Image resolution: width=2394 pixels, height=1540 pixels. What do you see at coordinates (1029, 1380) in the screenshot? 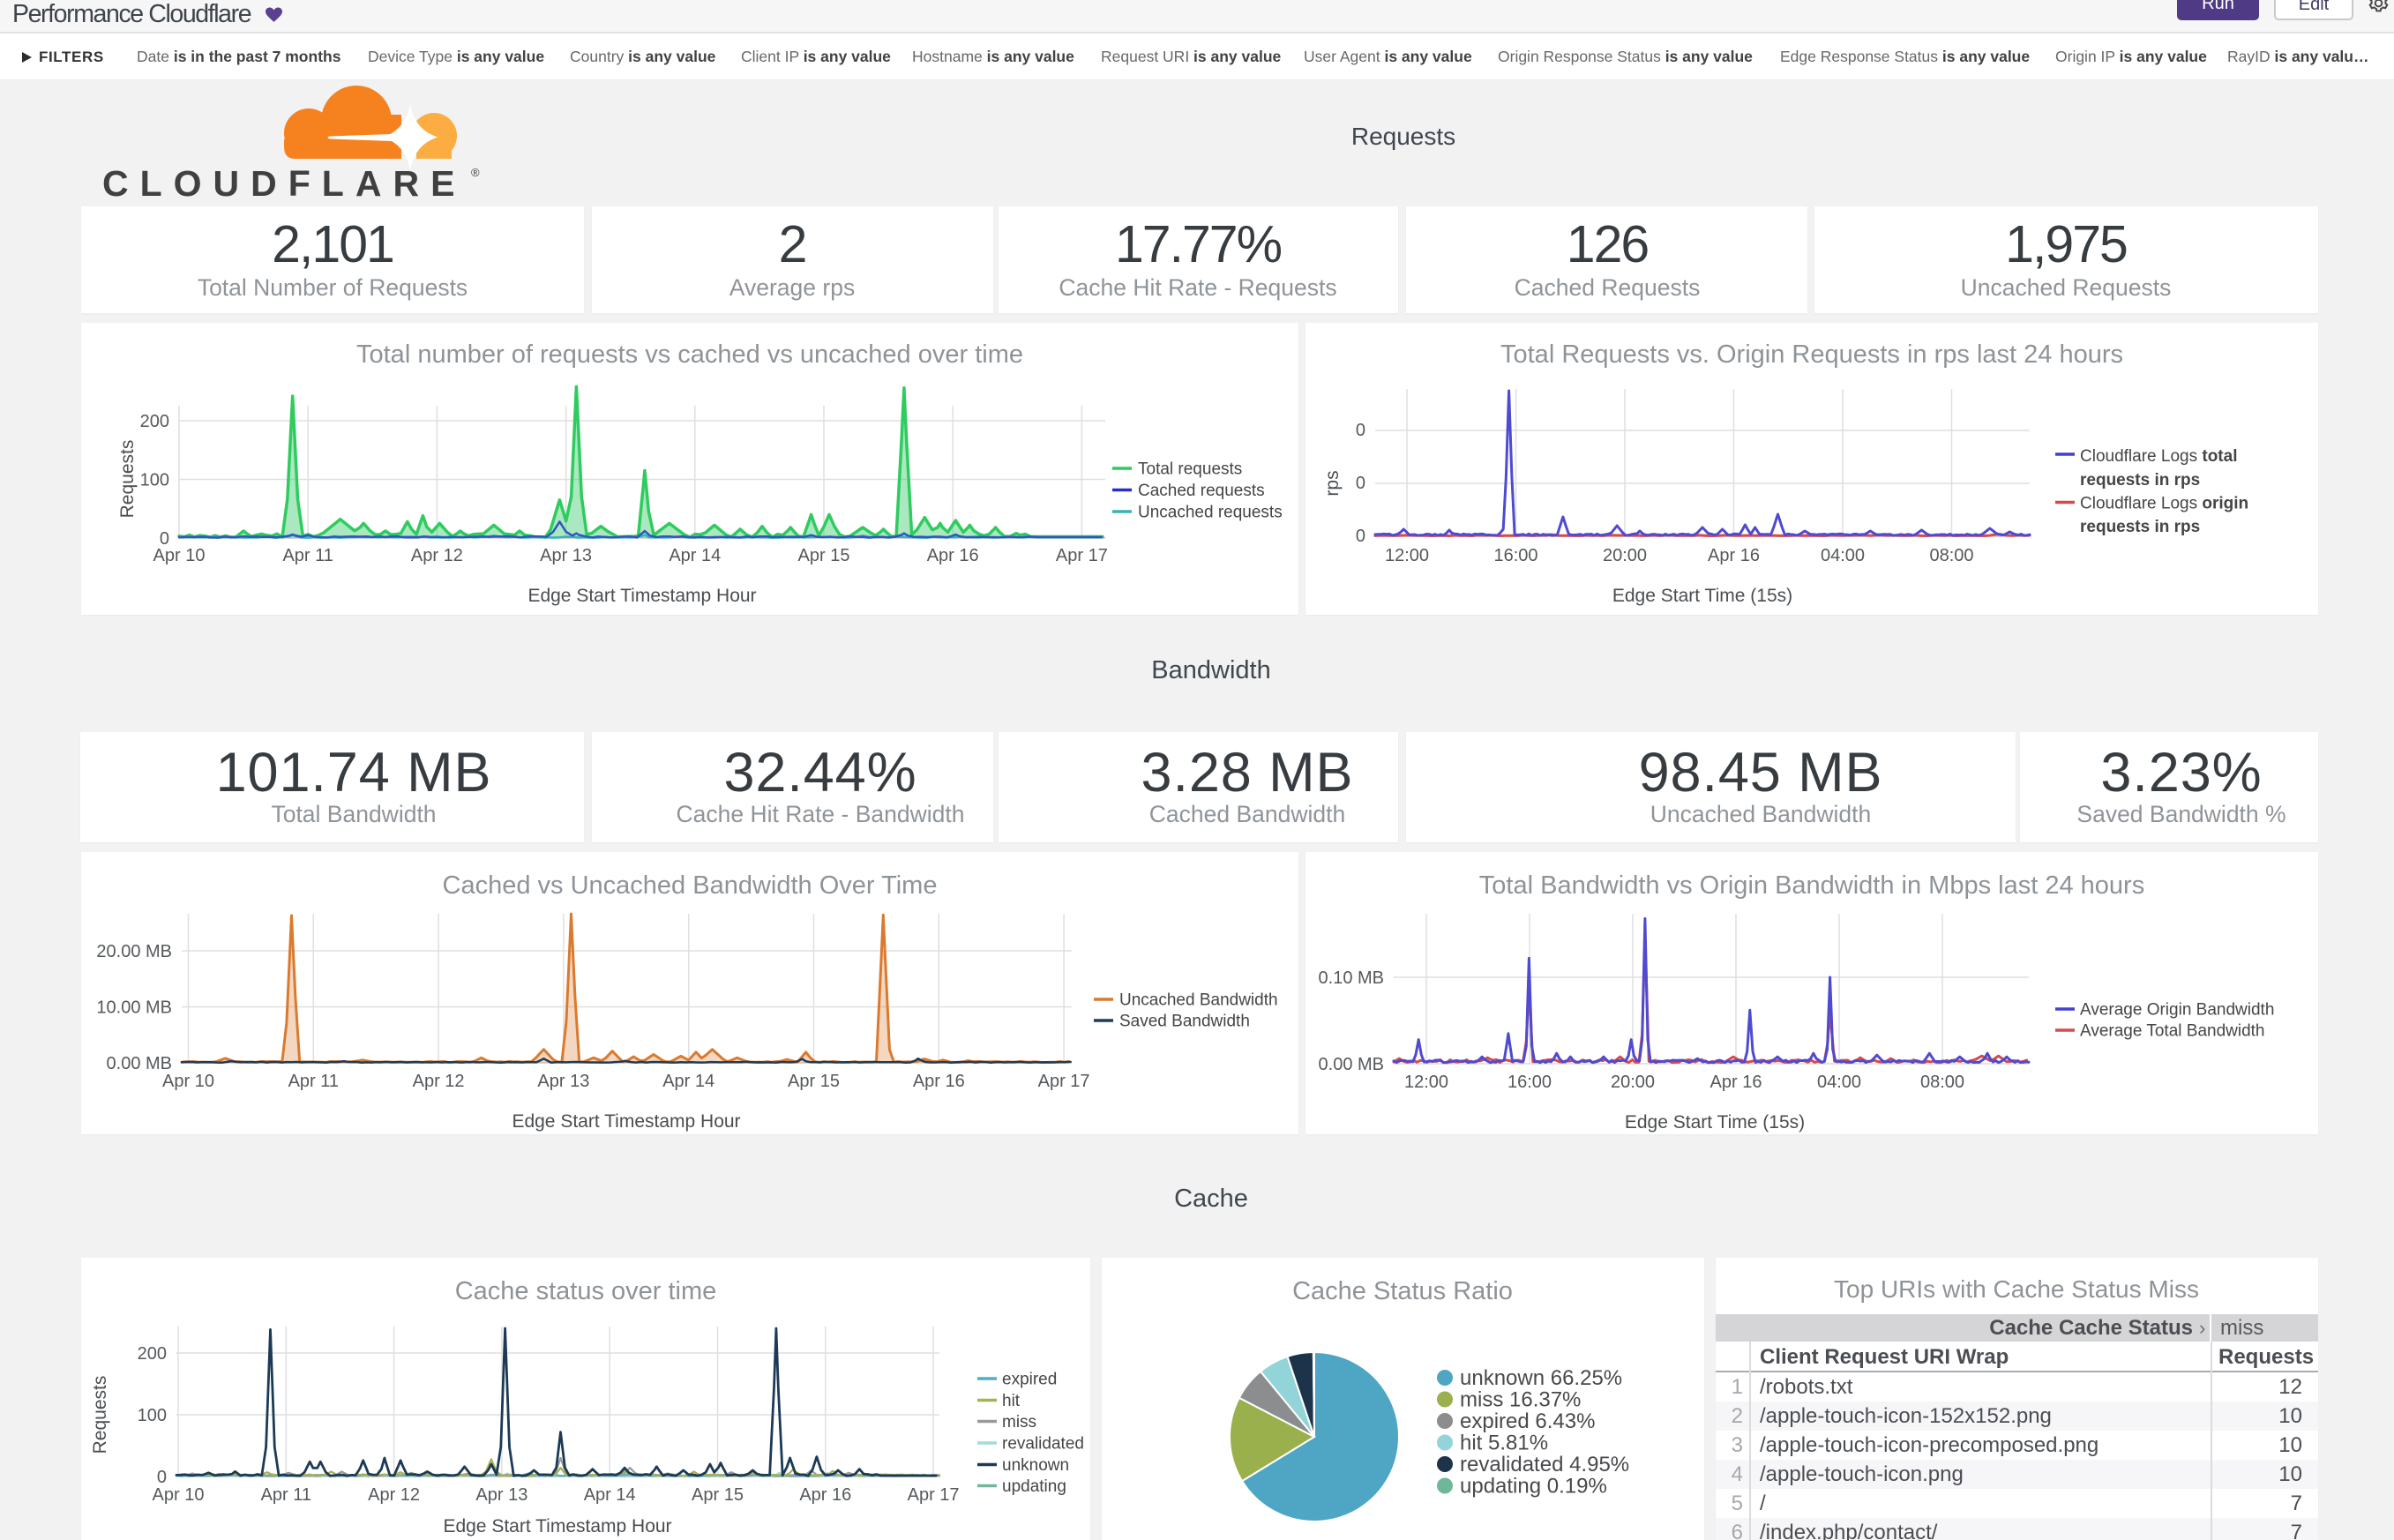
I see `svg-text: expired` at bounding box center [1029, 1380].